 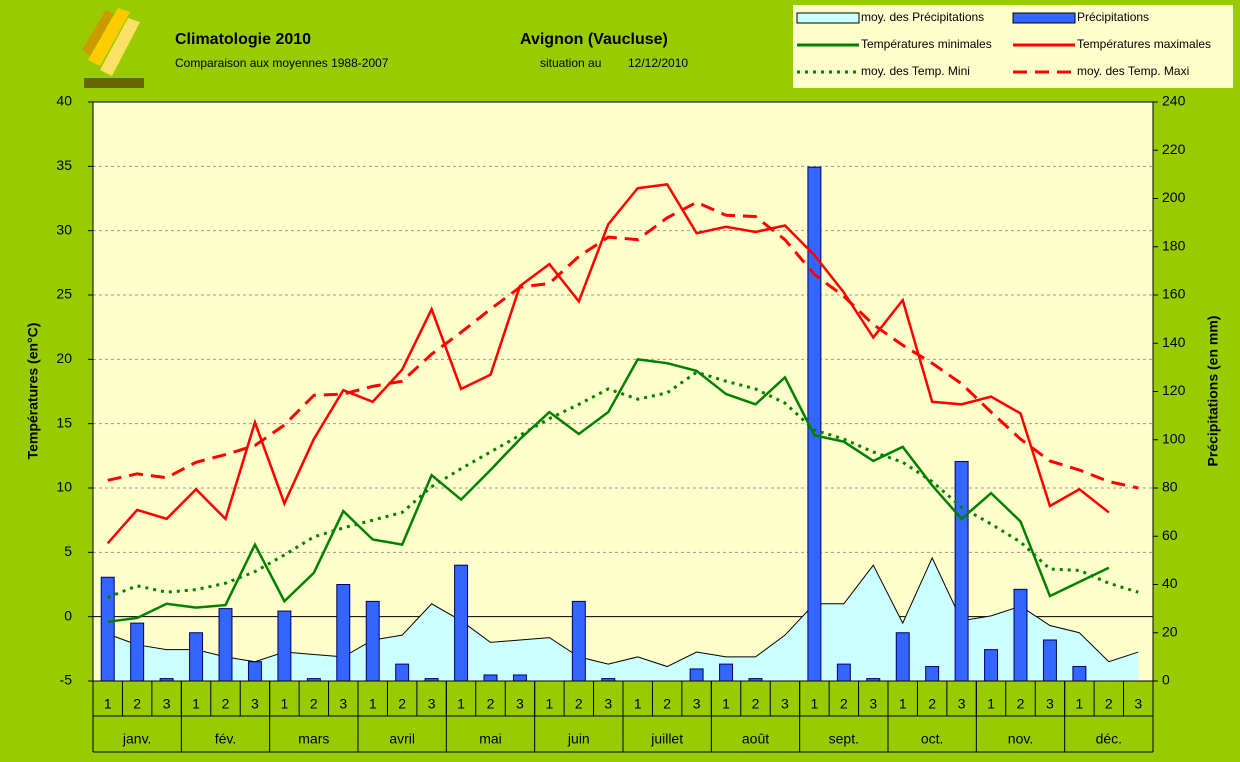 What do you see at coordinates (490, 739) in the screenshot?
I see `x-month-label: mai` at bounding box center [490, 739].